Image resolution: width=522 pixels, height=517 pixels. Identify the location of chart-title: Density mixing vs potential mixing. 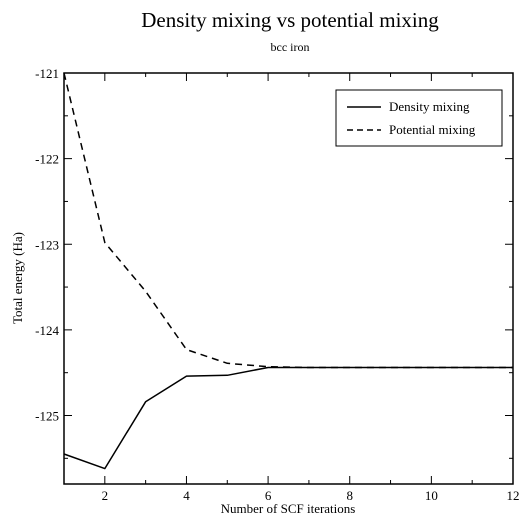
(290, 20).